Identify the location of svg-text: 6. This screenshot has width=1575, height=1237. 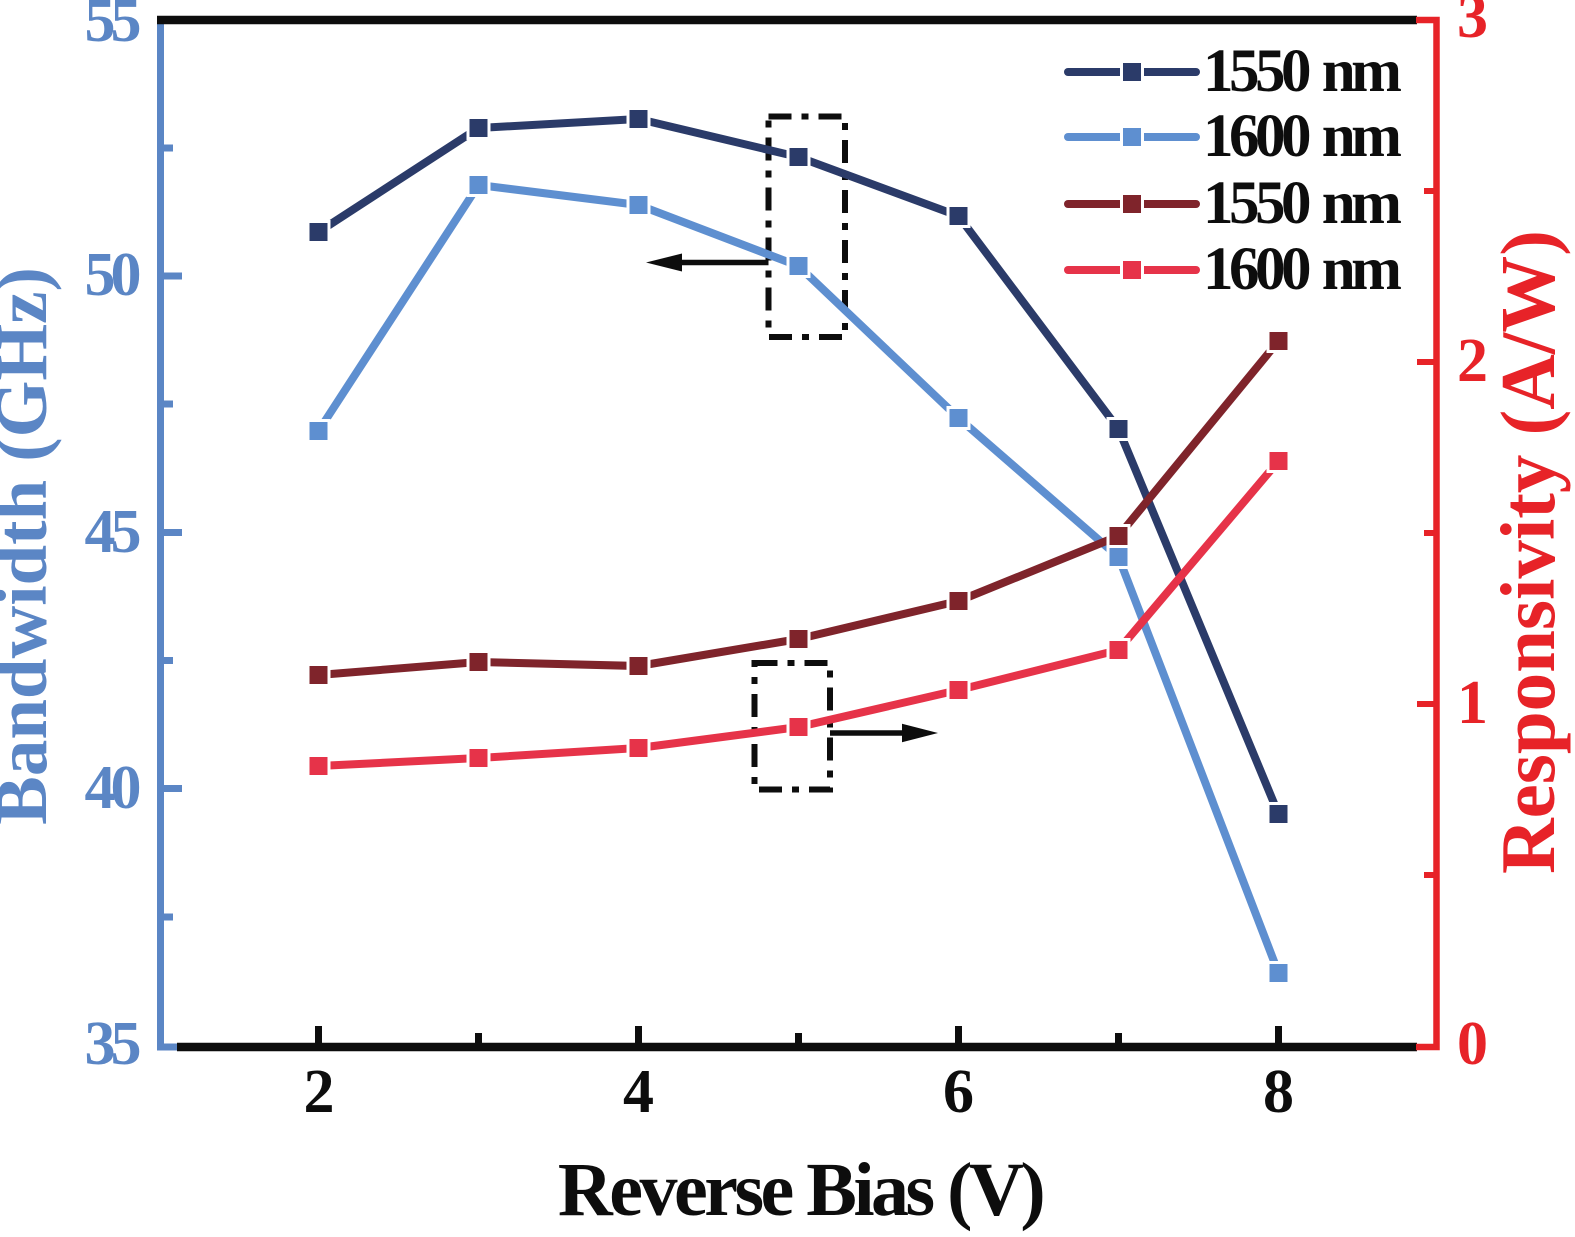
(958, 1092).